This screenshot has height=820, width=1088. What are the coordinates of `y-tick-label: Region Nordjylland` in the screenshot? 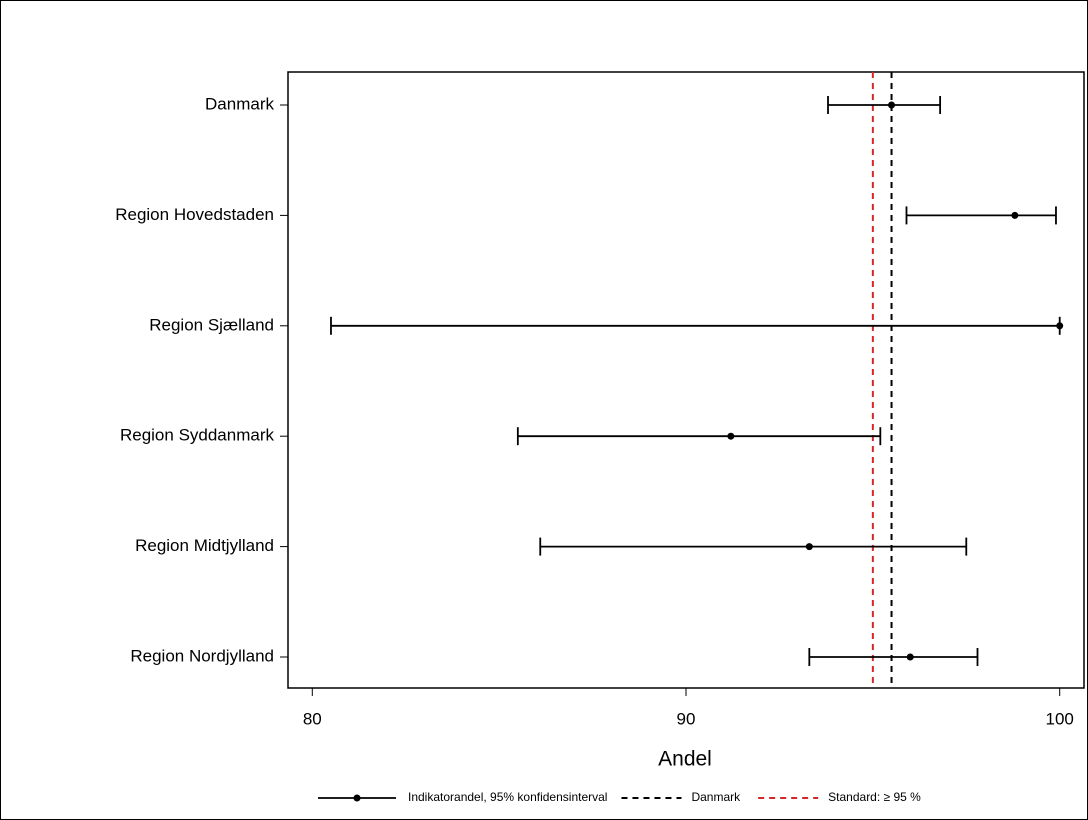 It's located at (202, 655).